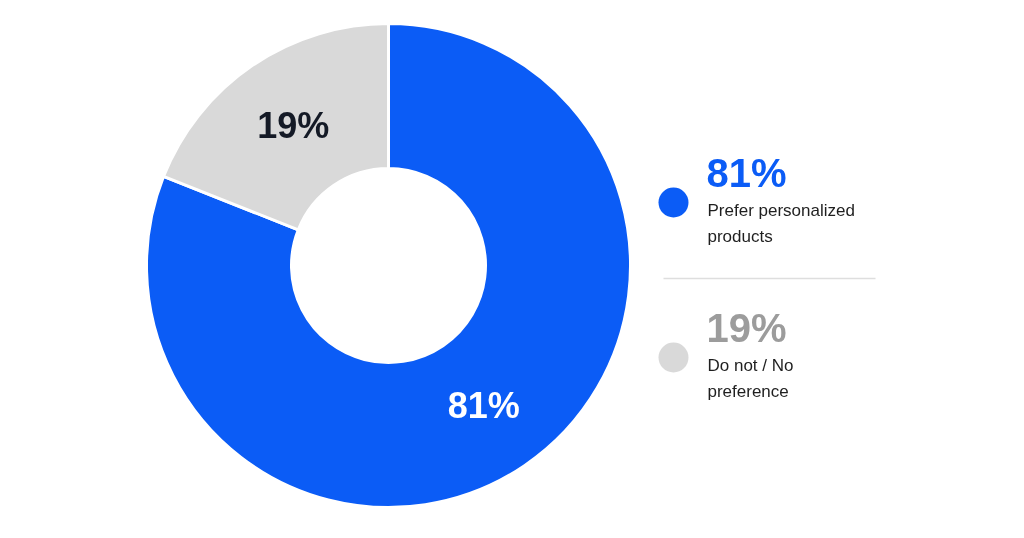 The height and width of the screenshot is (538, 1024). Describe the element at coordinates (293, 125) in the screenshot. I see `data-label: 19%` at that location.